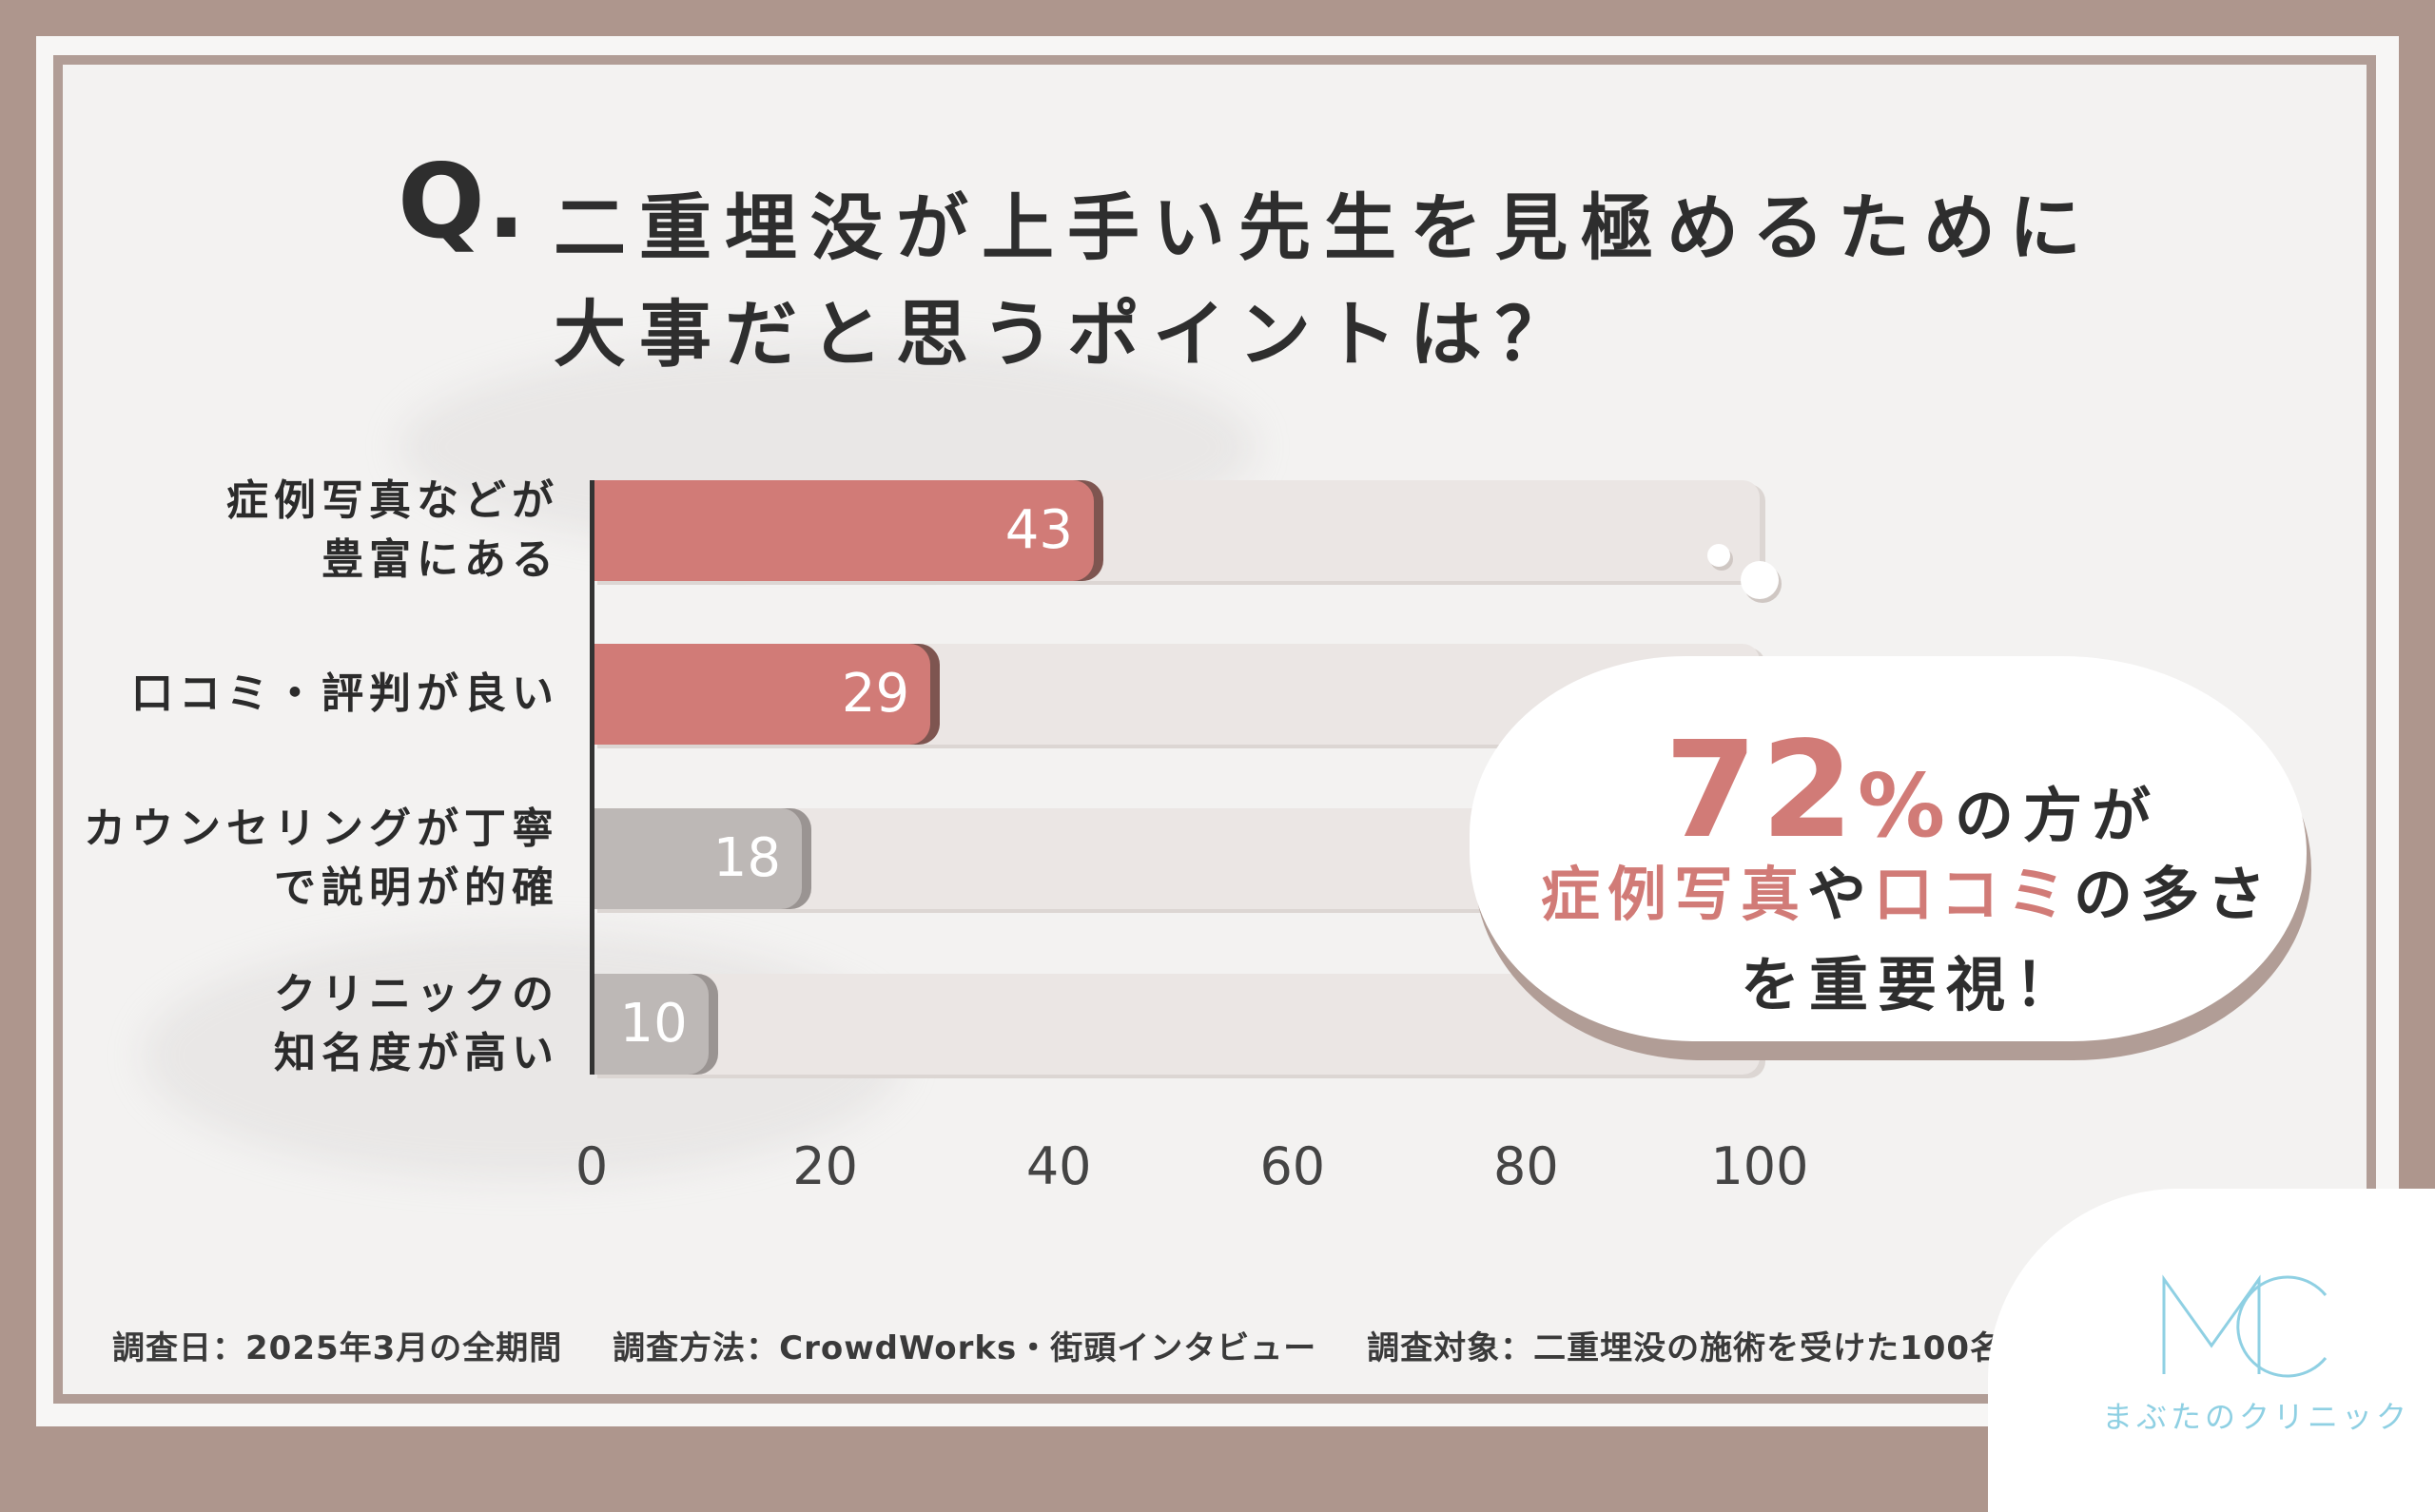  Describe the element at coordinates (1039, 530) in the screenshot. I see `bar-value-label: 43` at that location.